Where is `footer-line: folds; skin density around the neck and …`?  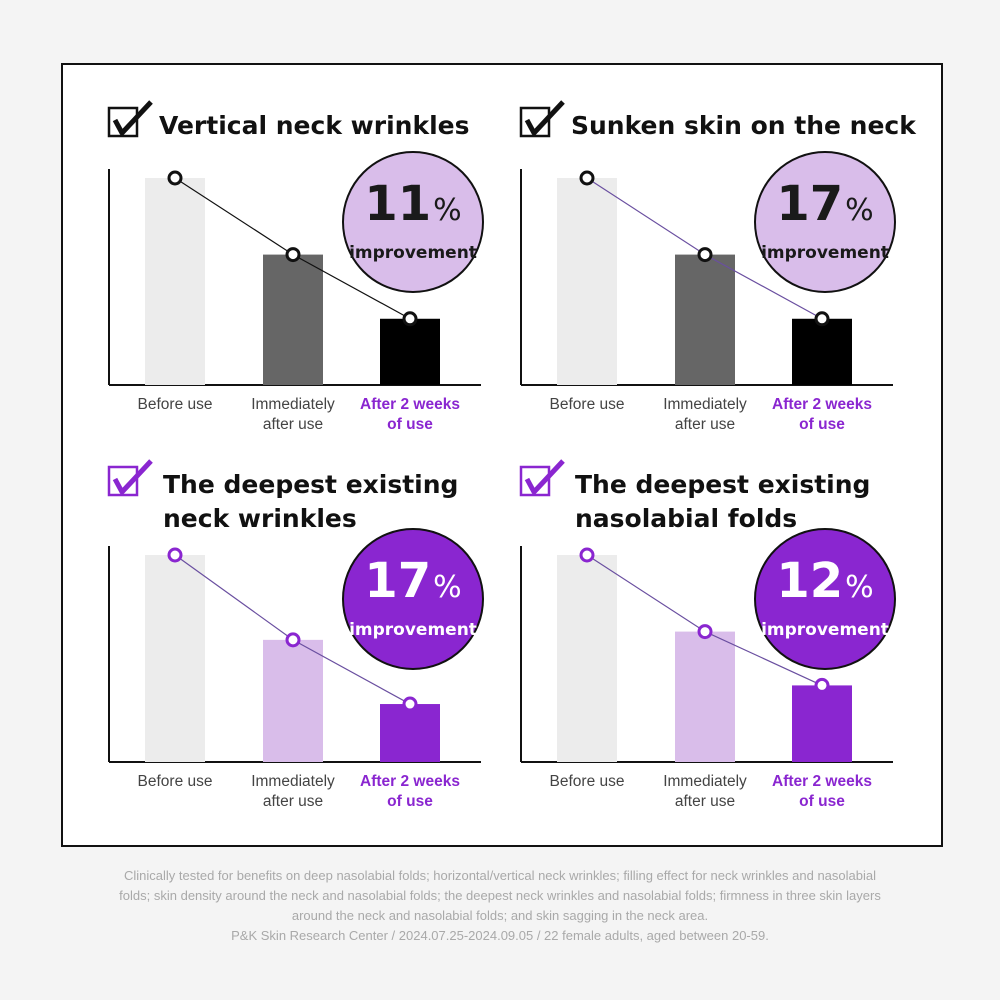 footer-line: folds; skin density around the neck and … is located at coordinates (500, 895).